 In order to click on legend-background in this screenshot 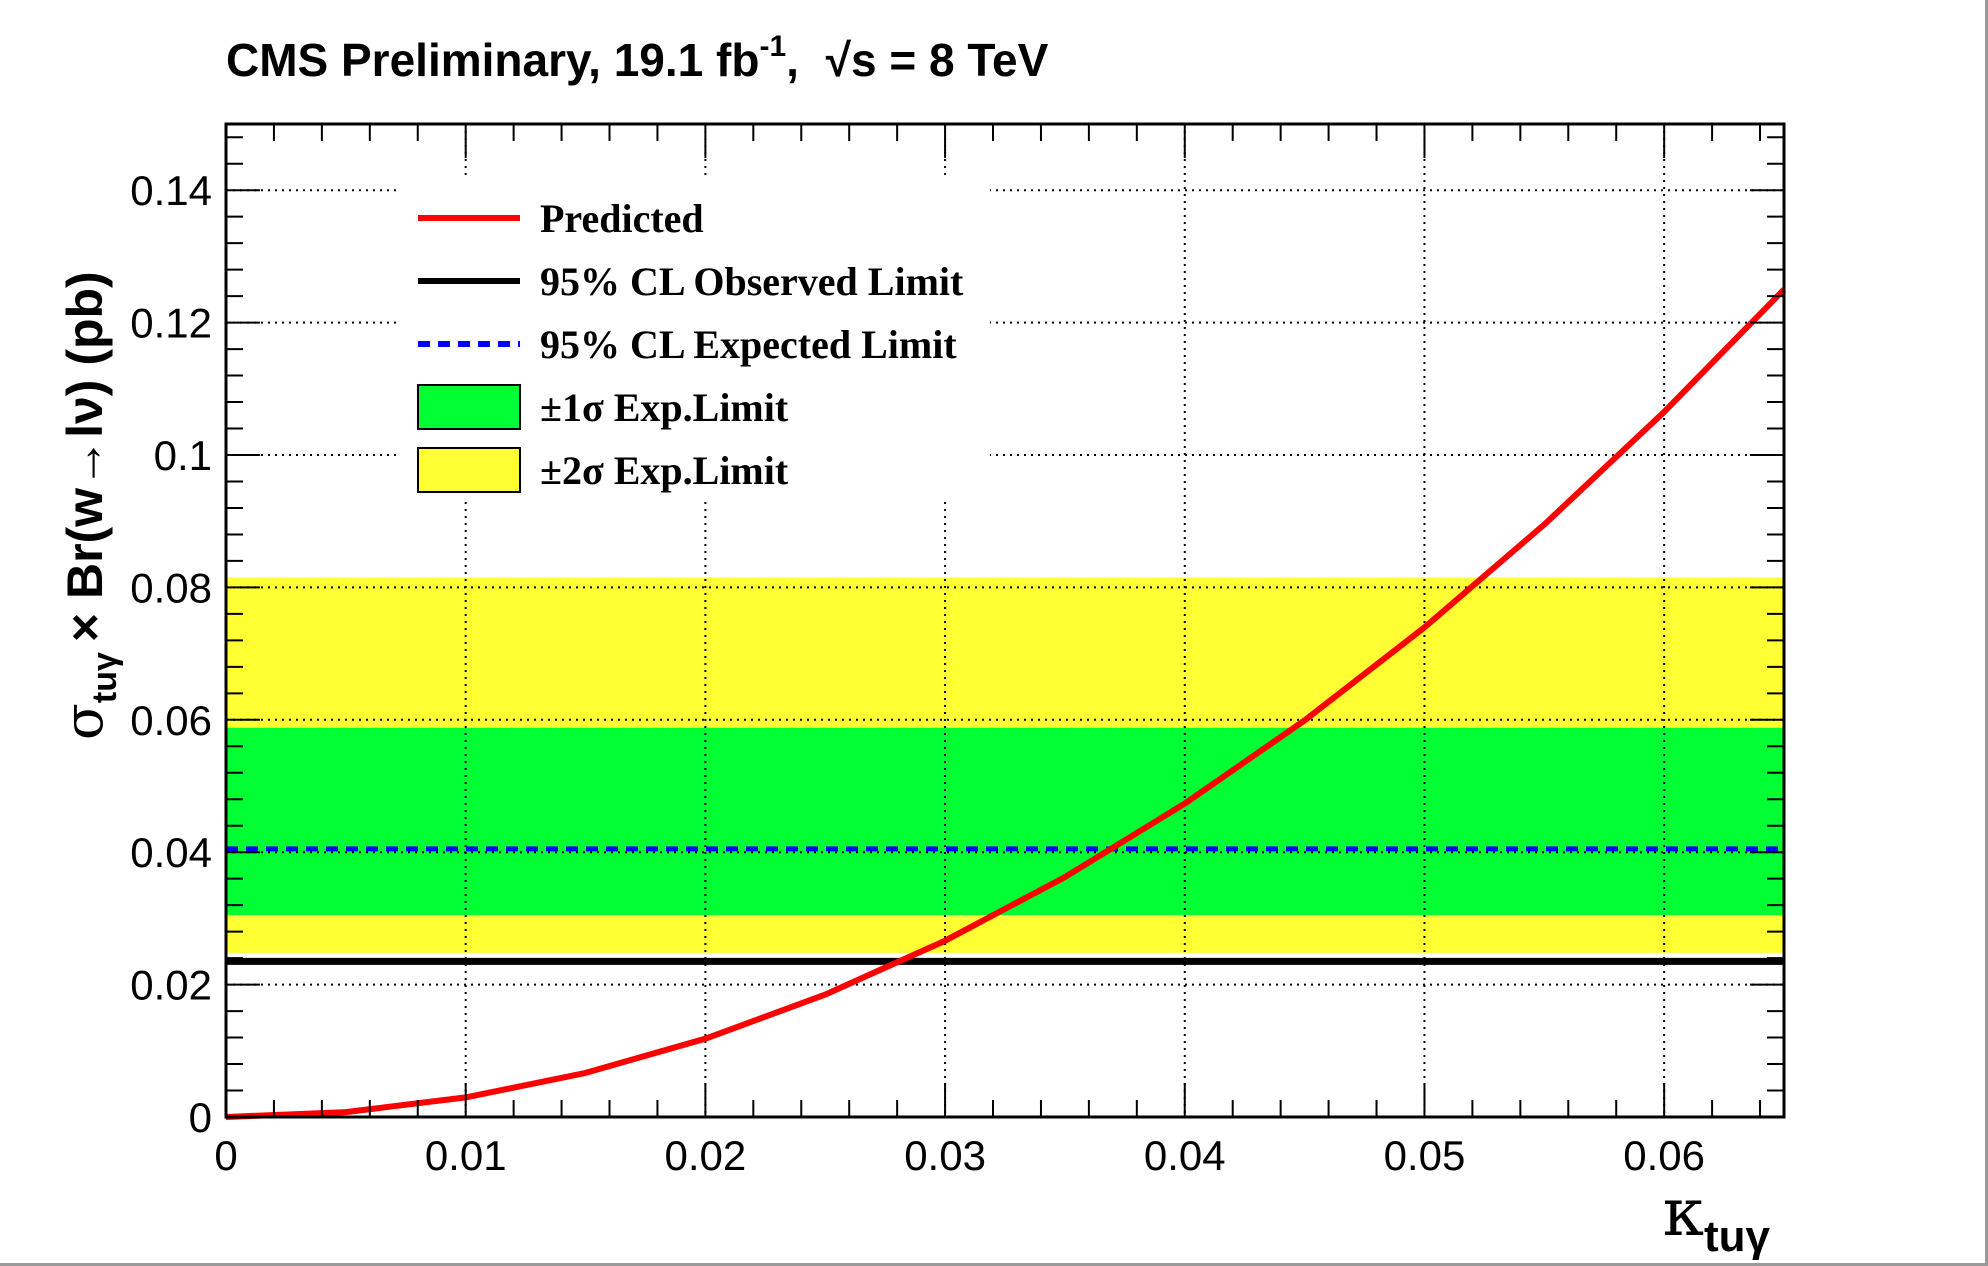, I will do `click(695, 340)`.